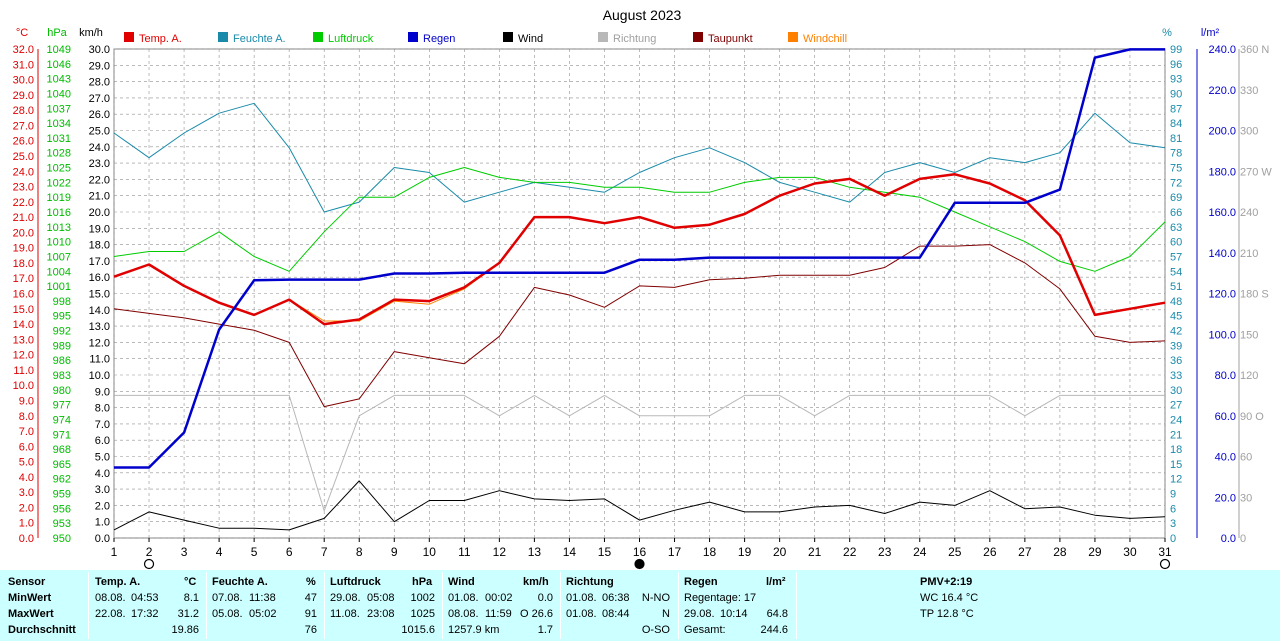  I want to click on x-tick-label: 23, so click(885, 552).